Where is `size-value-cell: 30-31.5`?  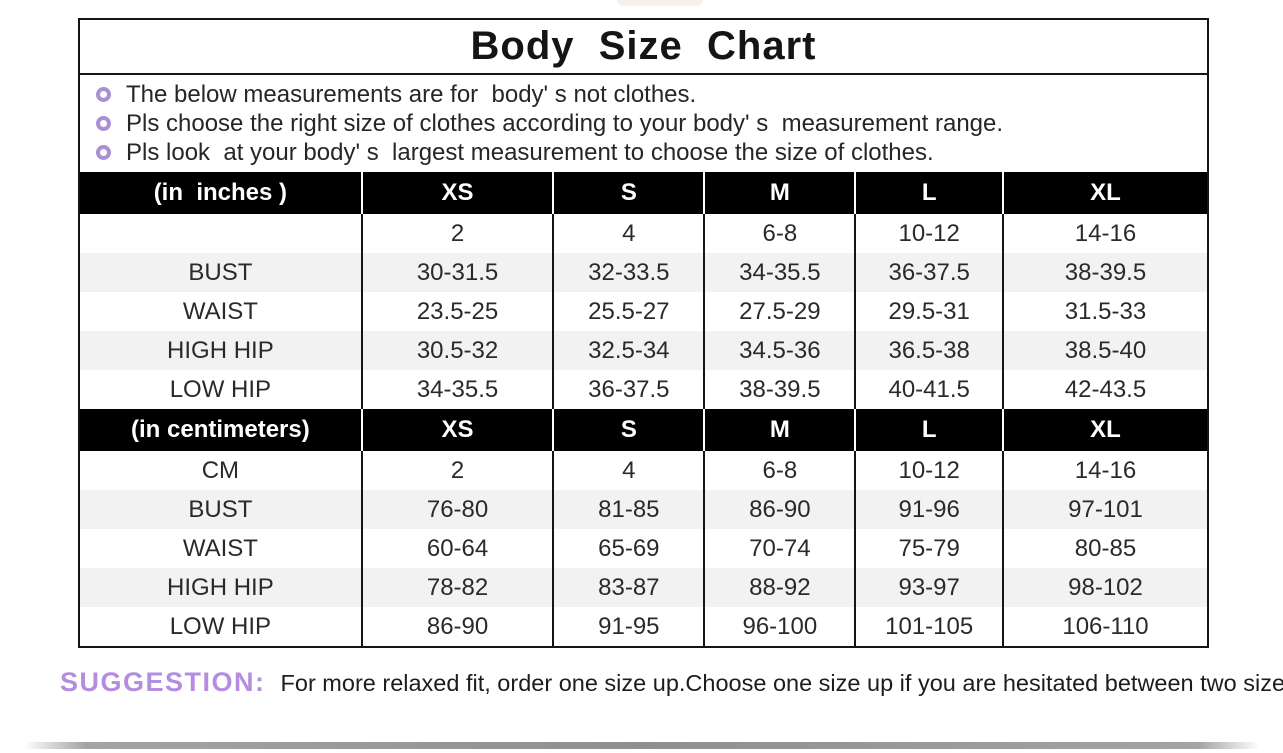
size-value-cell: 30-31.5 is located at coordinates (457, 272).